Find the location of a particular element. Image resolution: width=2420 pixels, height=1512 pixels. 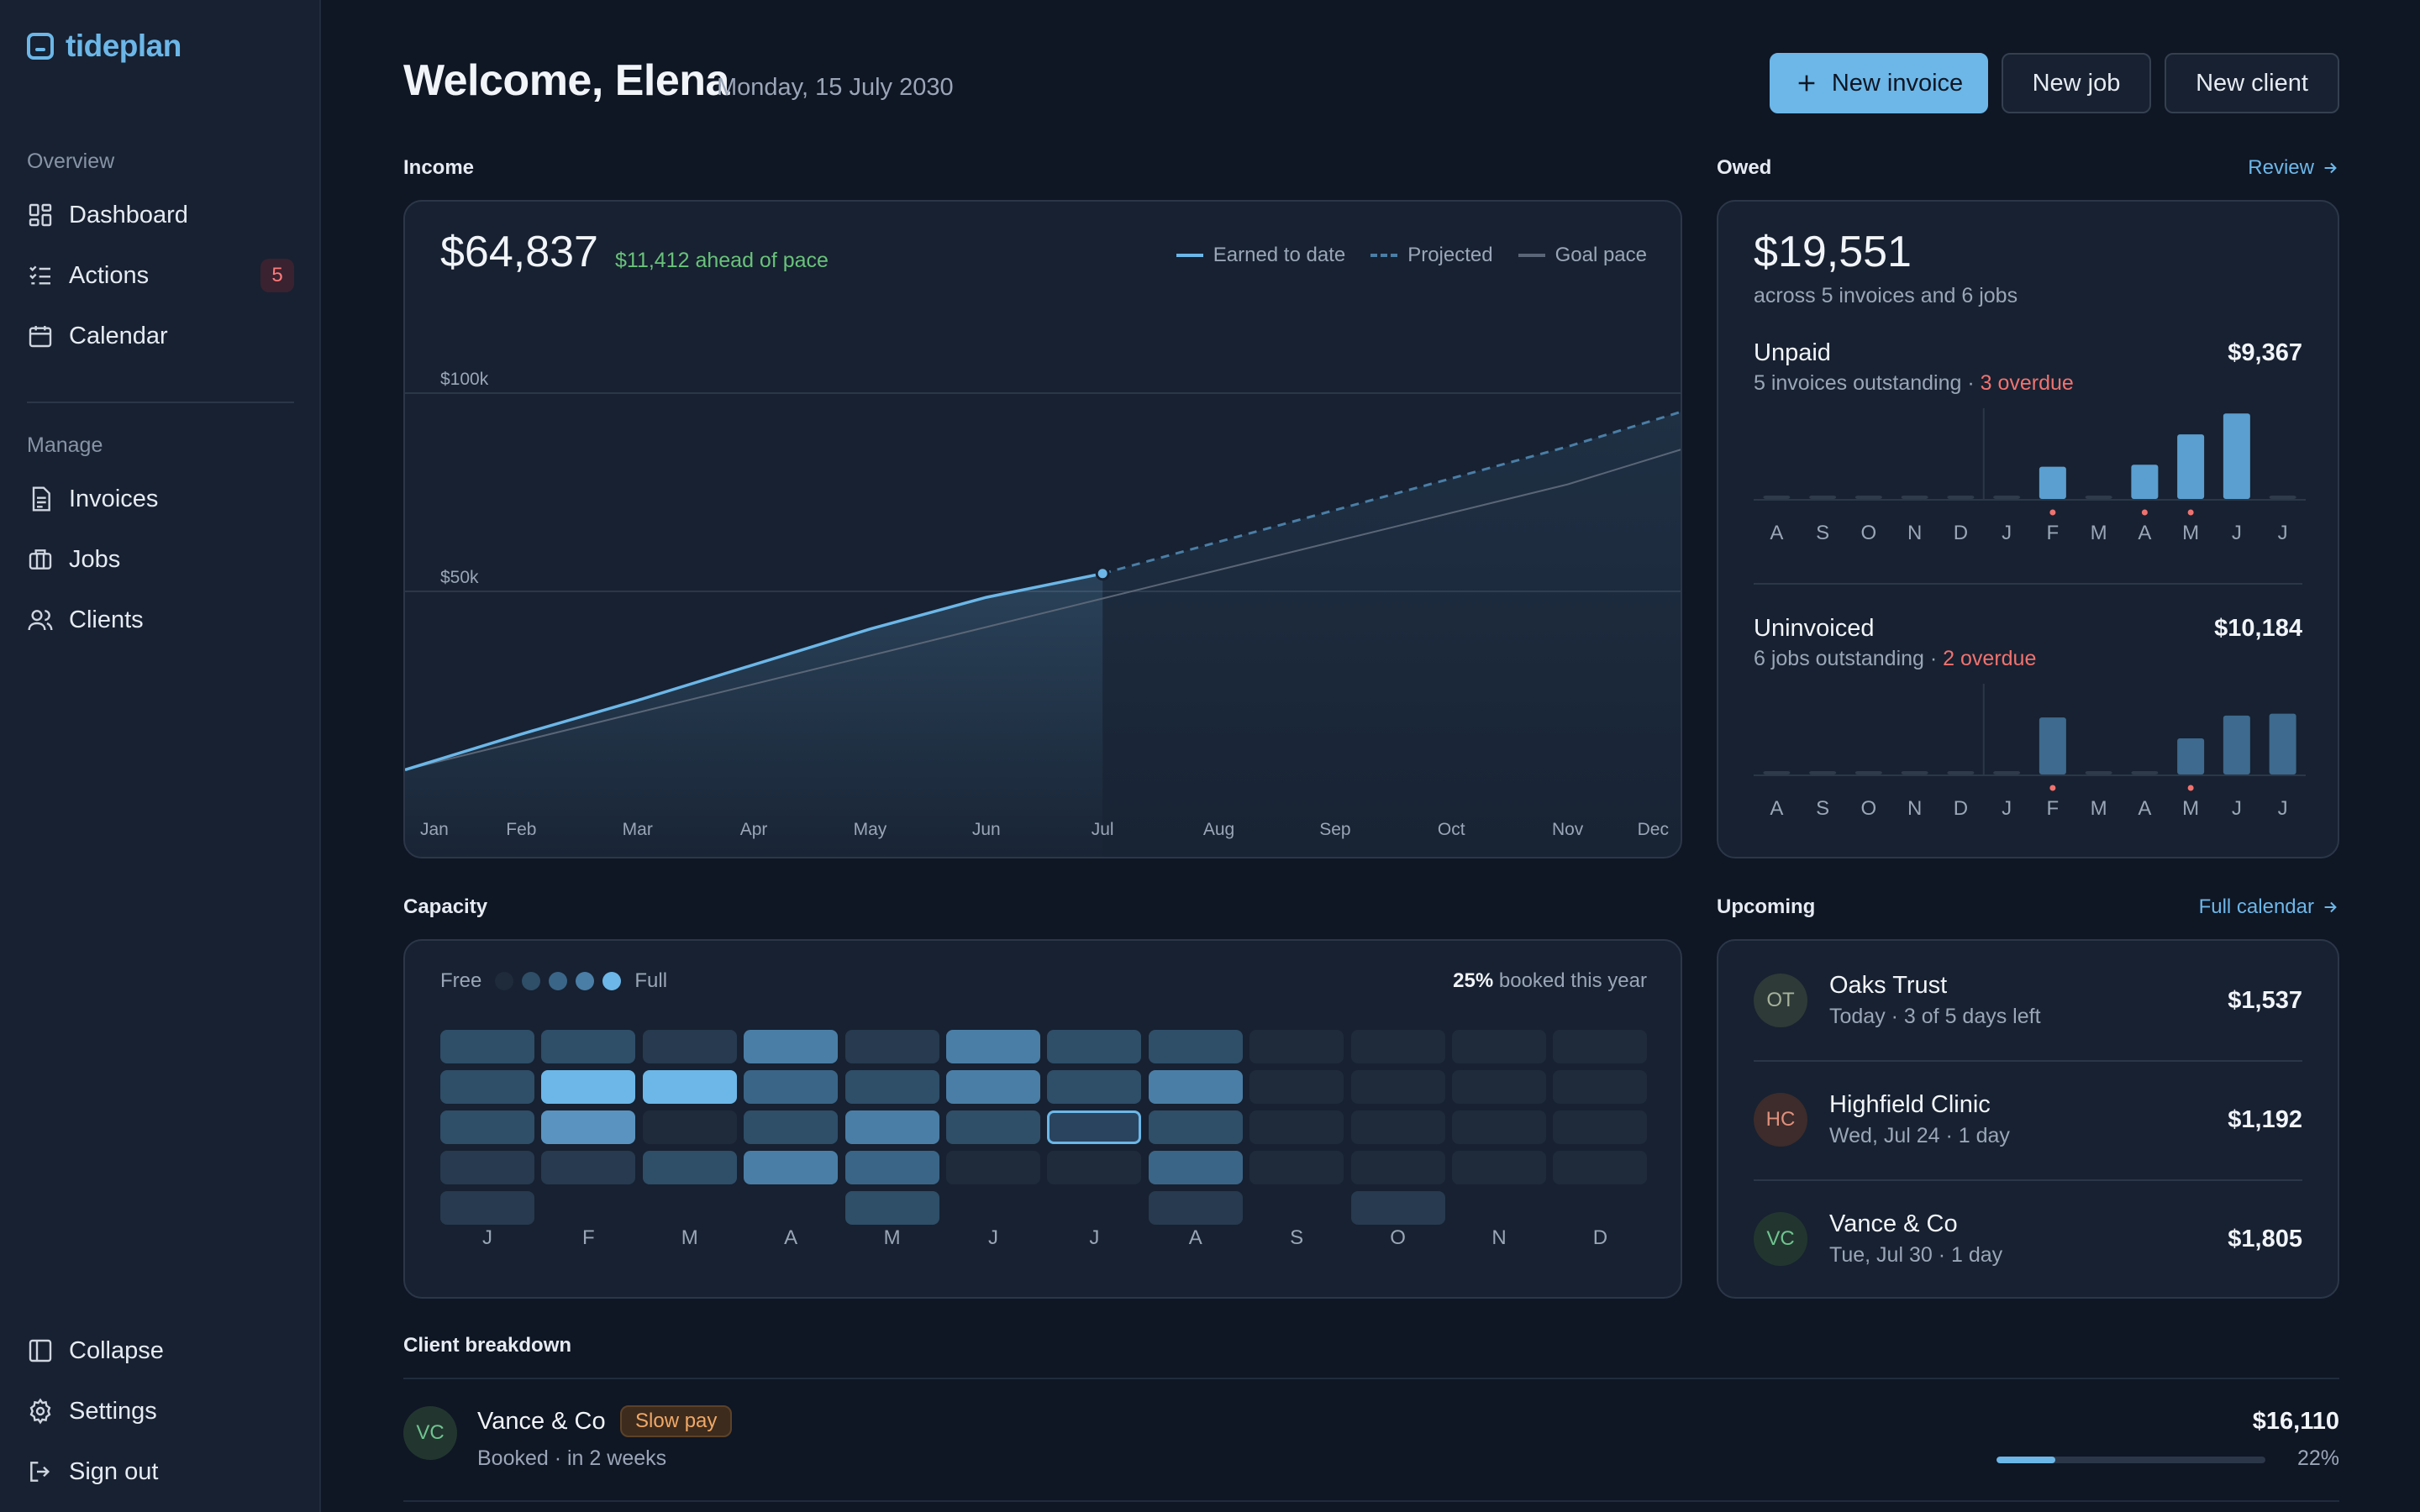

earned-area is located at coordinates (754, 715).